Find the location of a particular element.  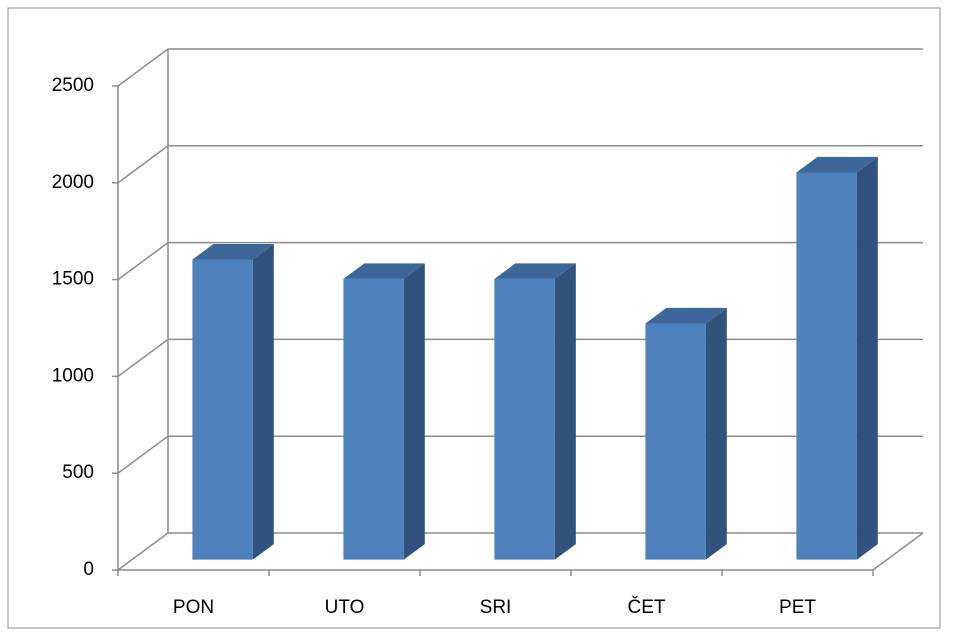

x-tick-label: ČET is located at coordinates (647, 607).